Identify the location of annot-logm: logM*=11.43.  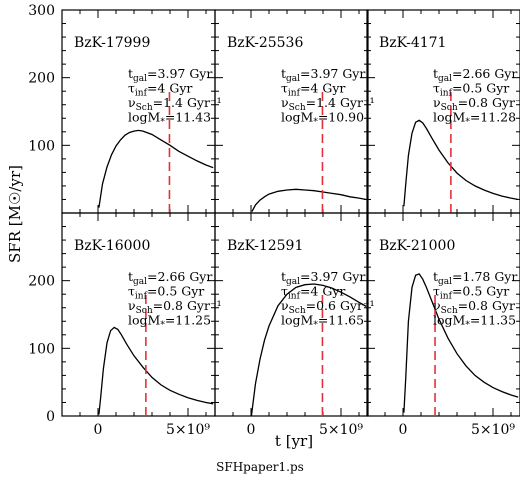
(169, 119).